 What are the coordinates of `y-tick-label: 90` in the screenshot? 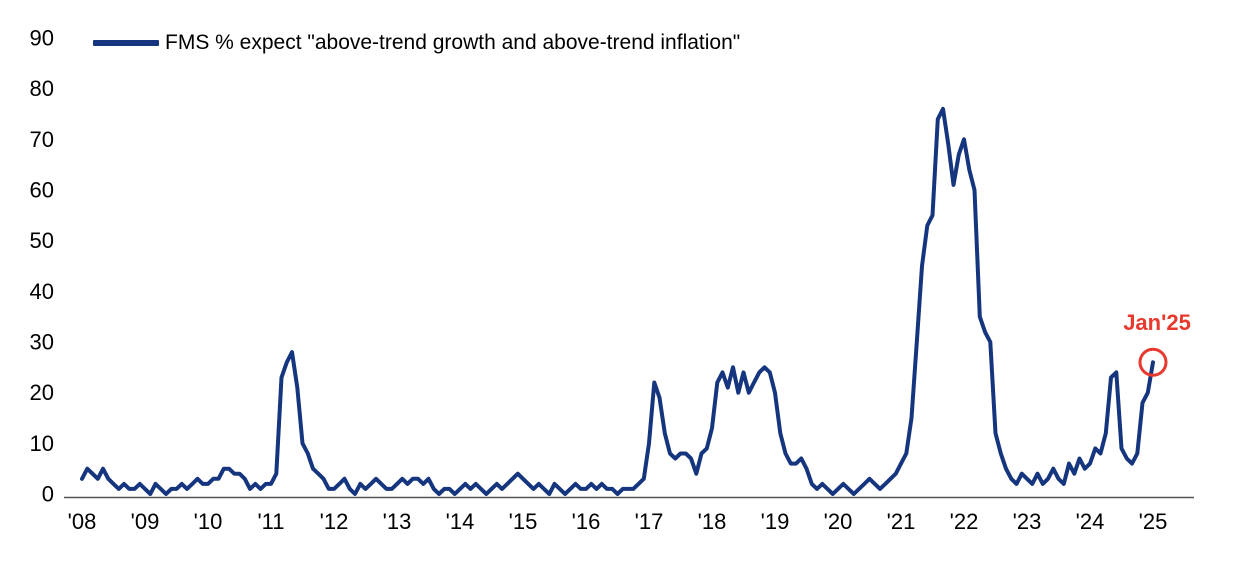 It's located at (42, 38).